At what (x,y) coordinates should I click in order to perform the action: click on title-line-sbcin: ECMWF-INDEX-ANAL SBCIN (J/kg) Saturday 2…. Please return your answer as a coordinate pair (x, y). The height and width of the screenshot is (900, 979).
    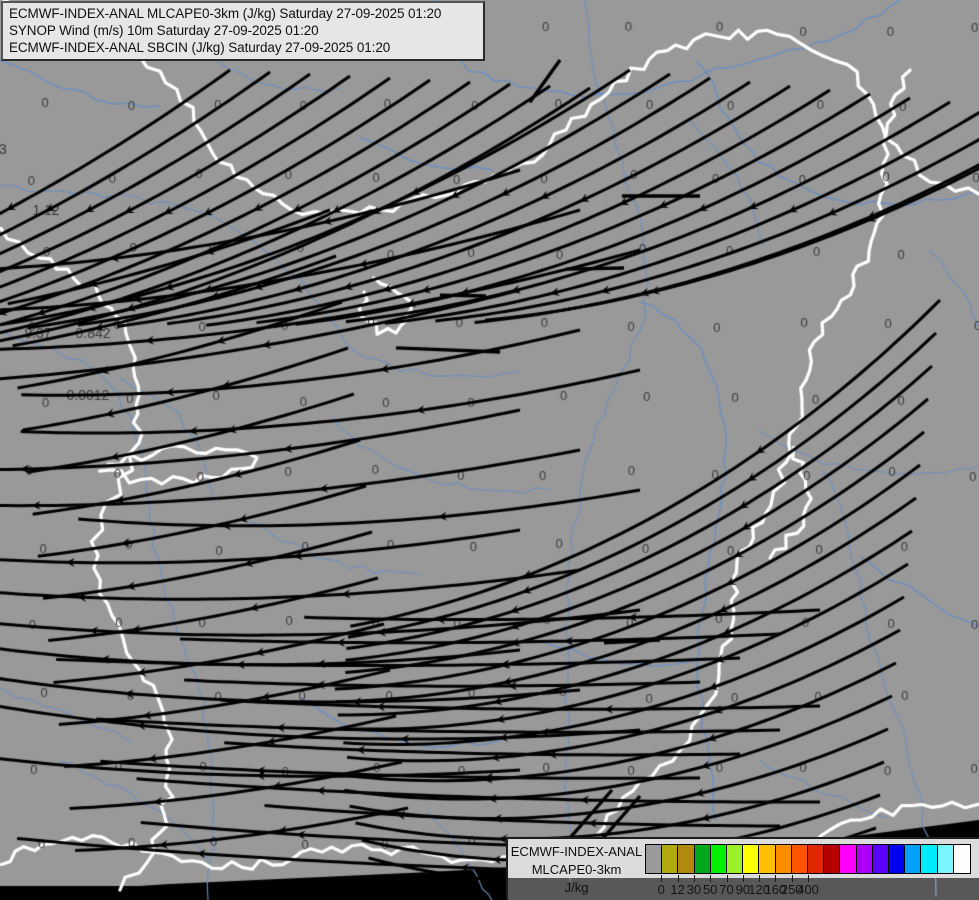
    Looking at the image, I should click on (200, 47).